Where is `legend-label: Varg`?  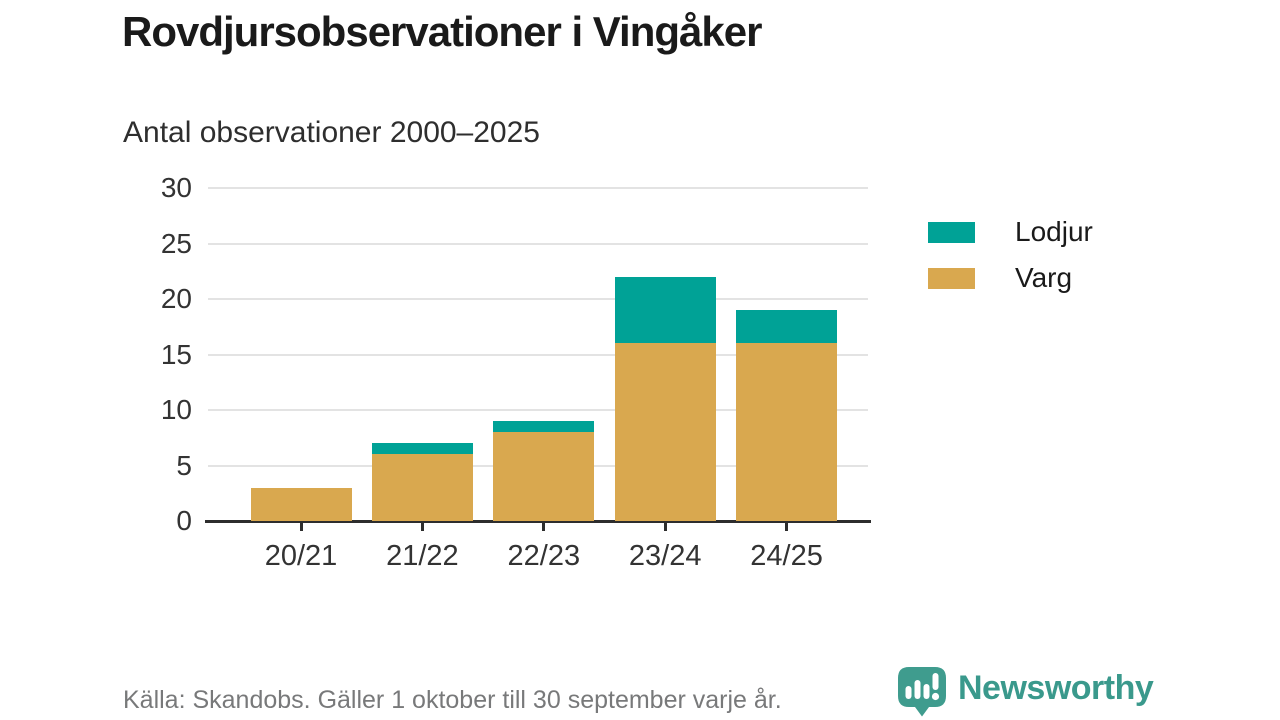 legend-label: Varg is located at coordinates (1044, 277).